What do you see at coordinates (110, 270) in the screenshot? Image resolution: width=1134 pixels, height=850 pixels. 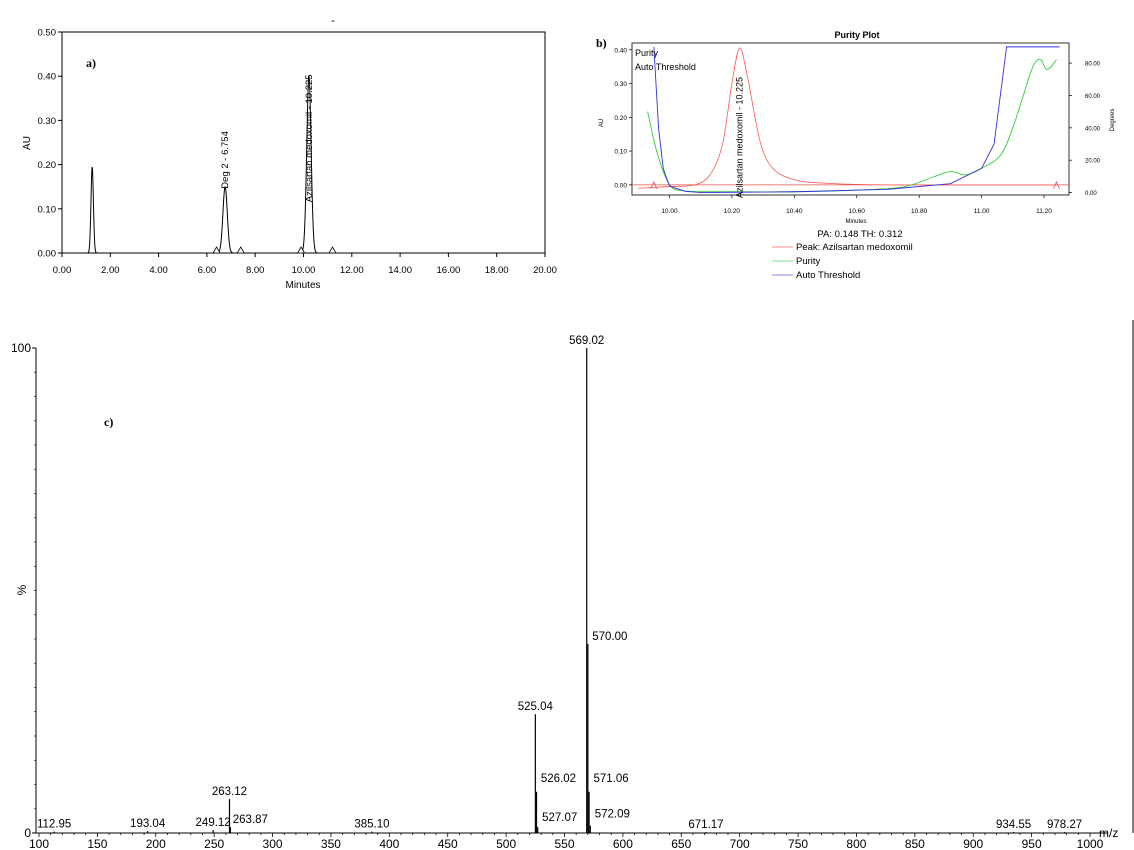 I see `chromatogram-x-tick-label: 2.00` at bounding box center [110, 270].